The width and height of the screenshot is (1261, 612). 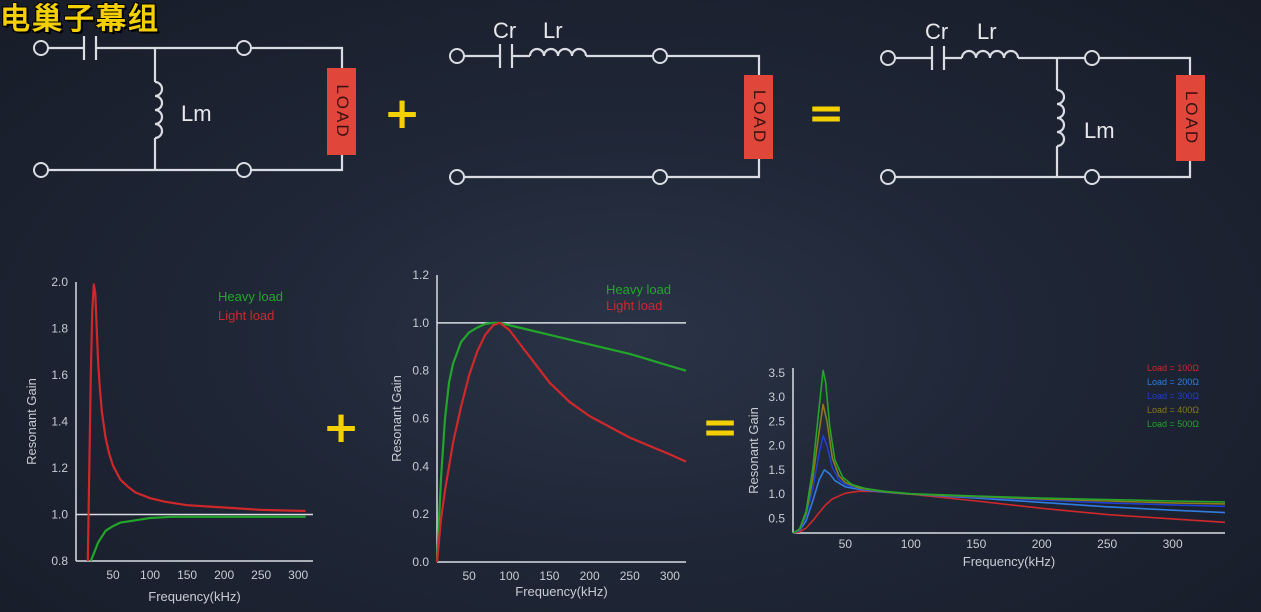 What do you see at coordinates (80, 19) in the screenshot?
I see `watermark-logo: 电巢子幕组` at bounding box center [80, 19].